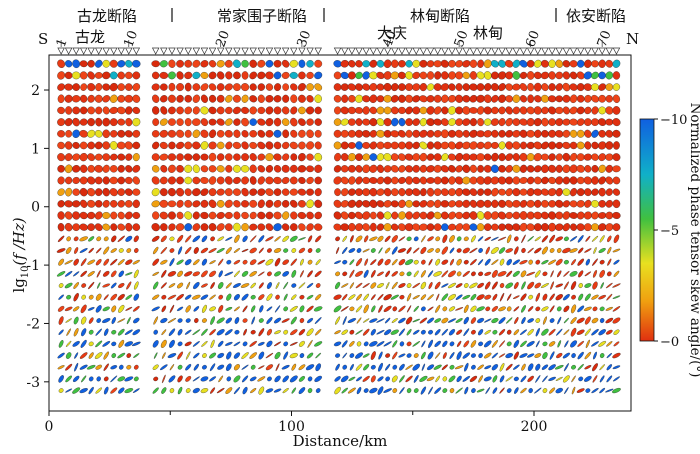  I want to click on north-label: N, so click(632, 39).